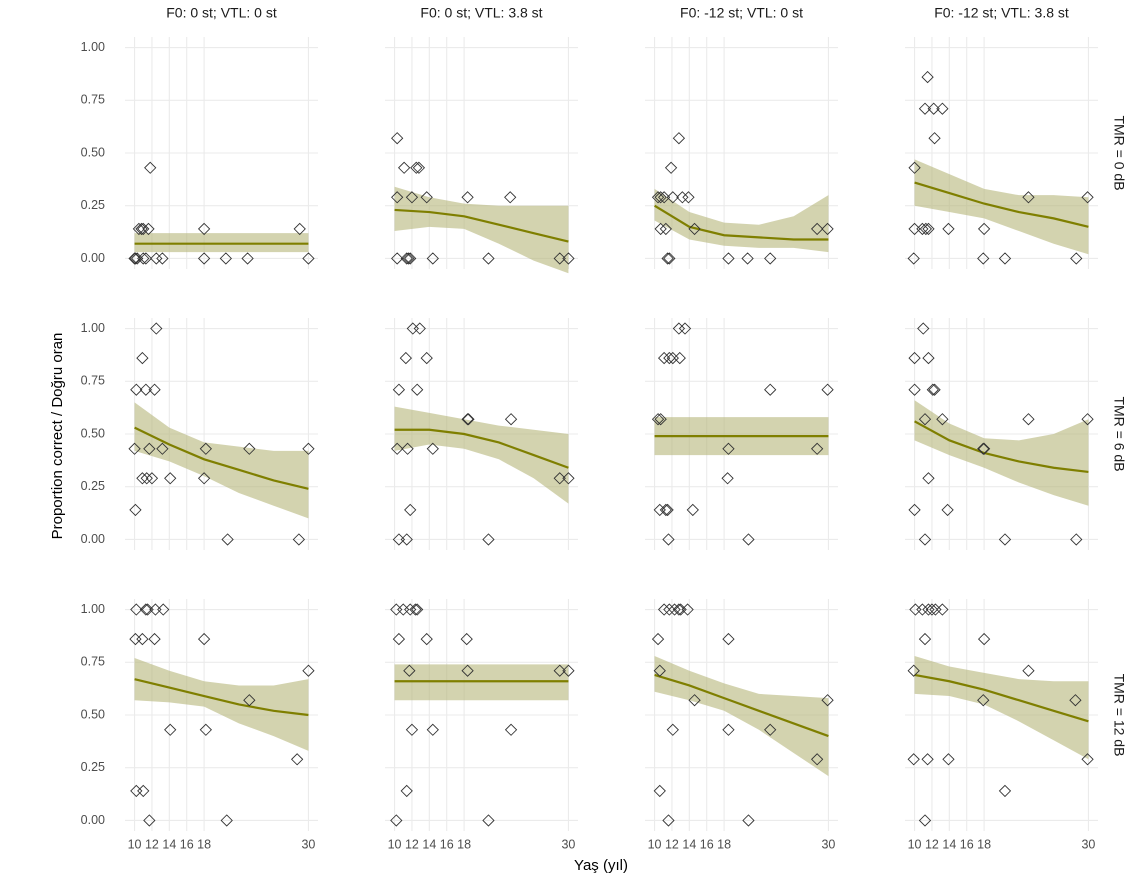 The height and width of the screenshot is (886, 1133). Describe the element at coordinates (1001, 13) in the screenshot. I see `column-strip-label: F0: -12 st; VTL: 3.8 st` at that location.